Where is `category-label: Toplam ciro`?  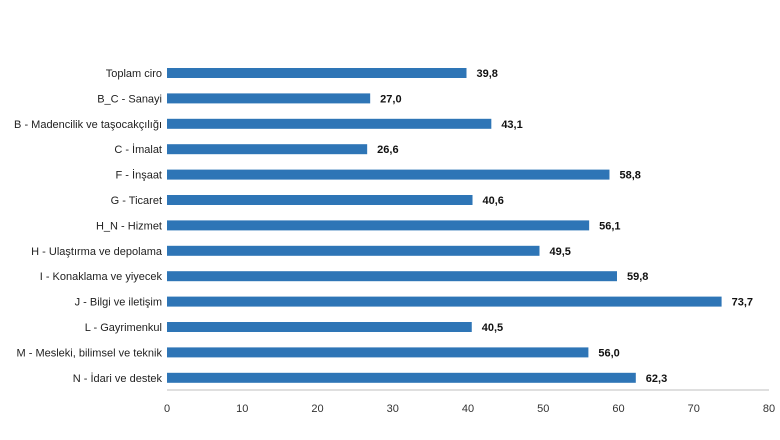 category-label: Toplam ciro is located at coordinates (134, 74).